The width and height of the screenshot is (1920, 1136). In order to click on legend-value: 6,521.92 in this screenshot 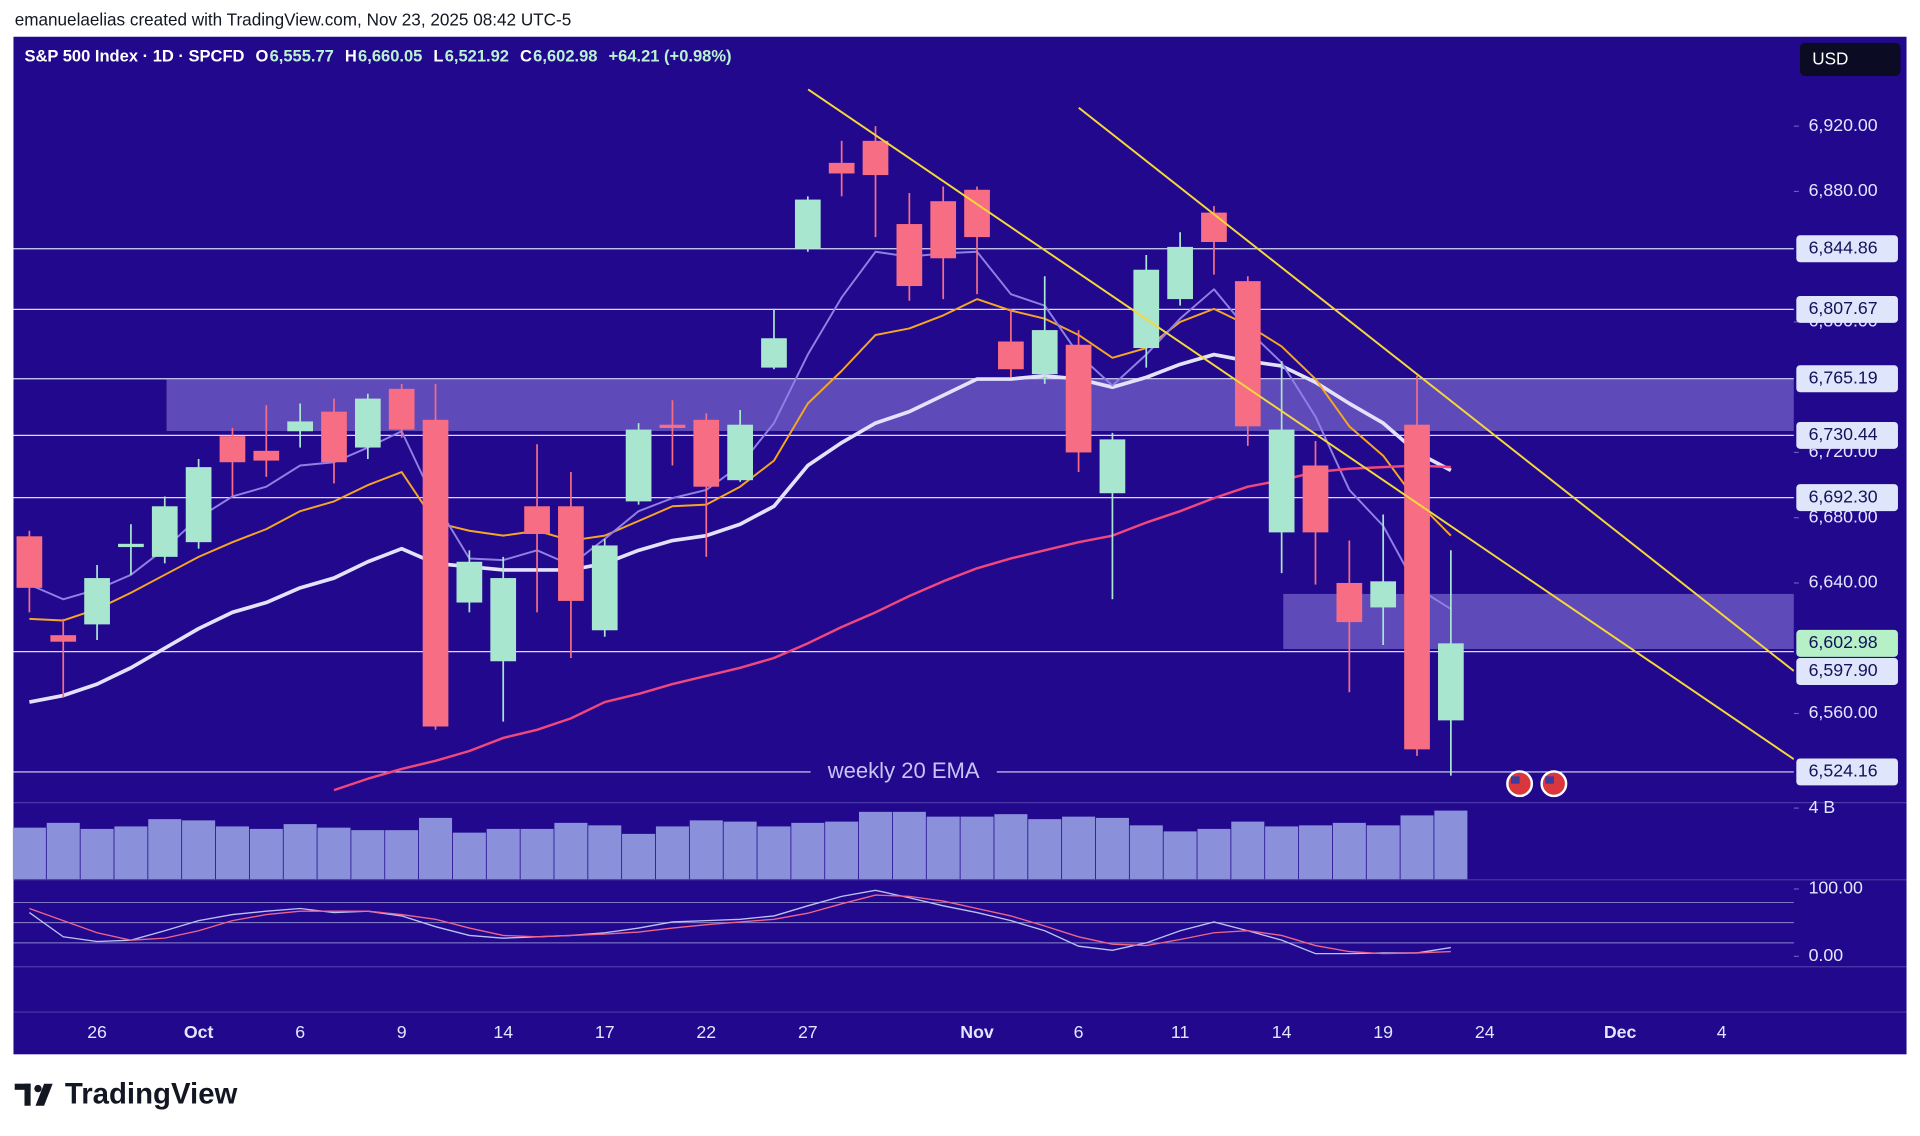, I will do `click(477, 56)`.